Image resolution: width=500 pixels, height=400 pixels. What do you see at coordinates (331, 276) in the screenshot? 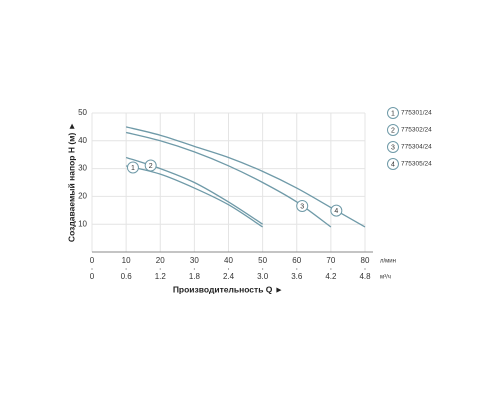
I see `x2-tick-label: 4.2` at bounding box center [331, 276].